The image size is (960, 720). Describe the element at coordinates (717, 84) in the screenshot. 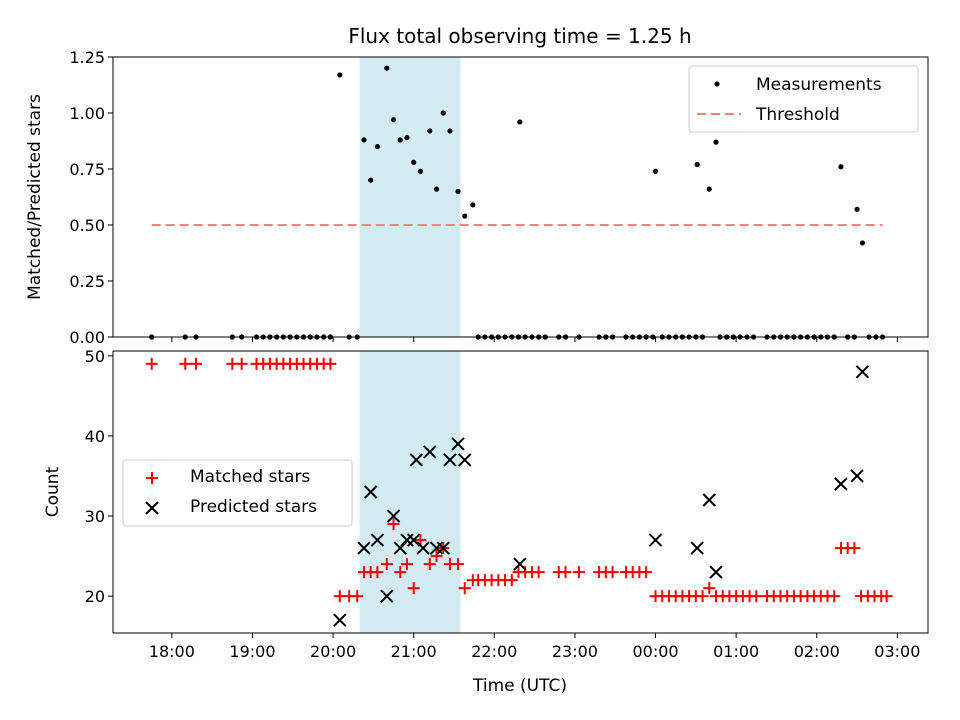

I see `legend-measurements-marker` at that location.